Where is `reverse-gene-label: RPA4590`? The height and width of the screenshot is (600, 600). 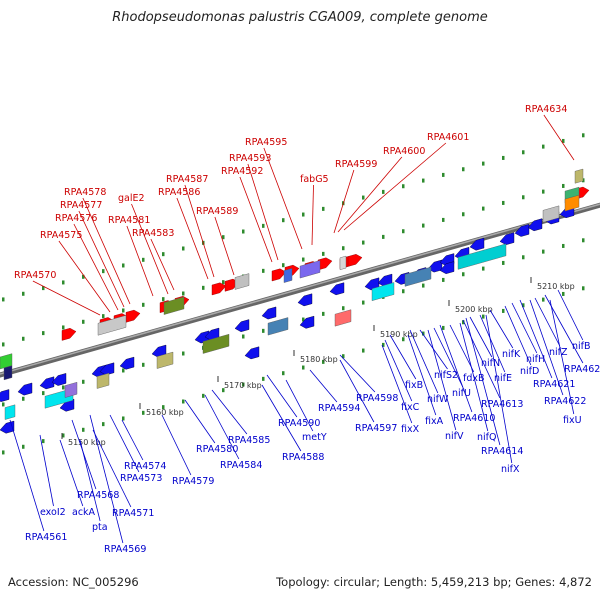
reverse-gene-label: RPA4590 is located at coordinates (299, 423).